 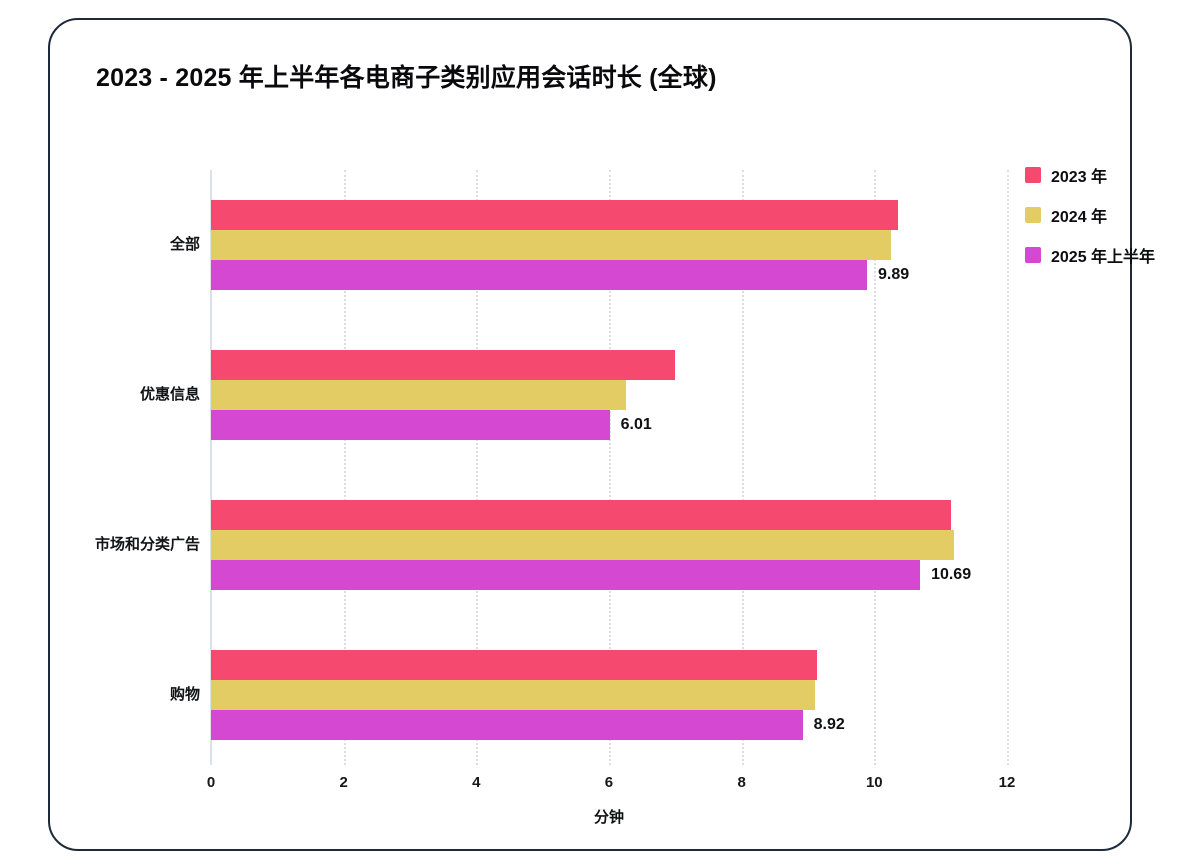 What do you see at coordinates (608, 817) in the screenshot?
I see `x-axis-title: 分钟` at bounding box center [608, 817].